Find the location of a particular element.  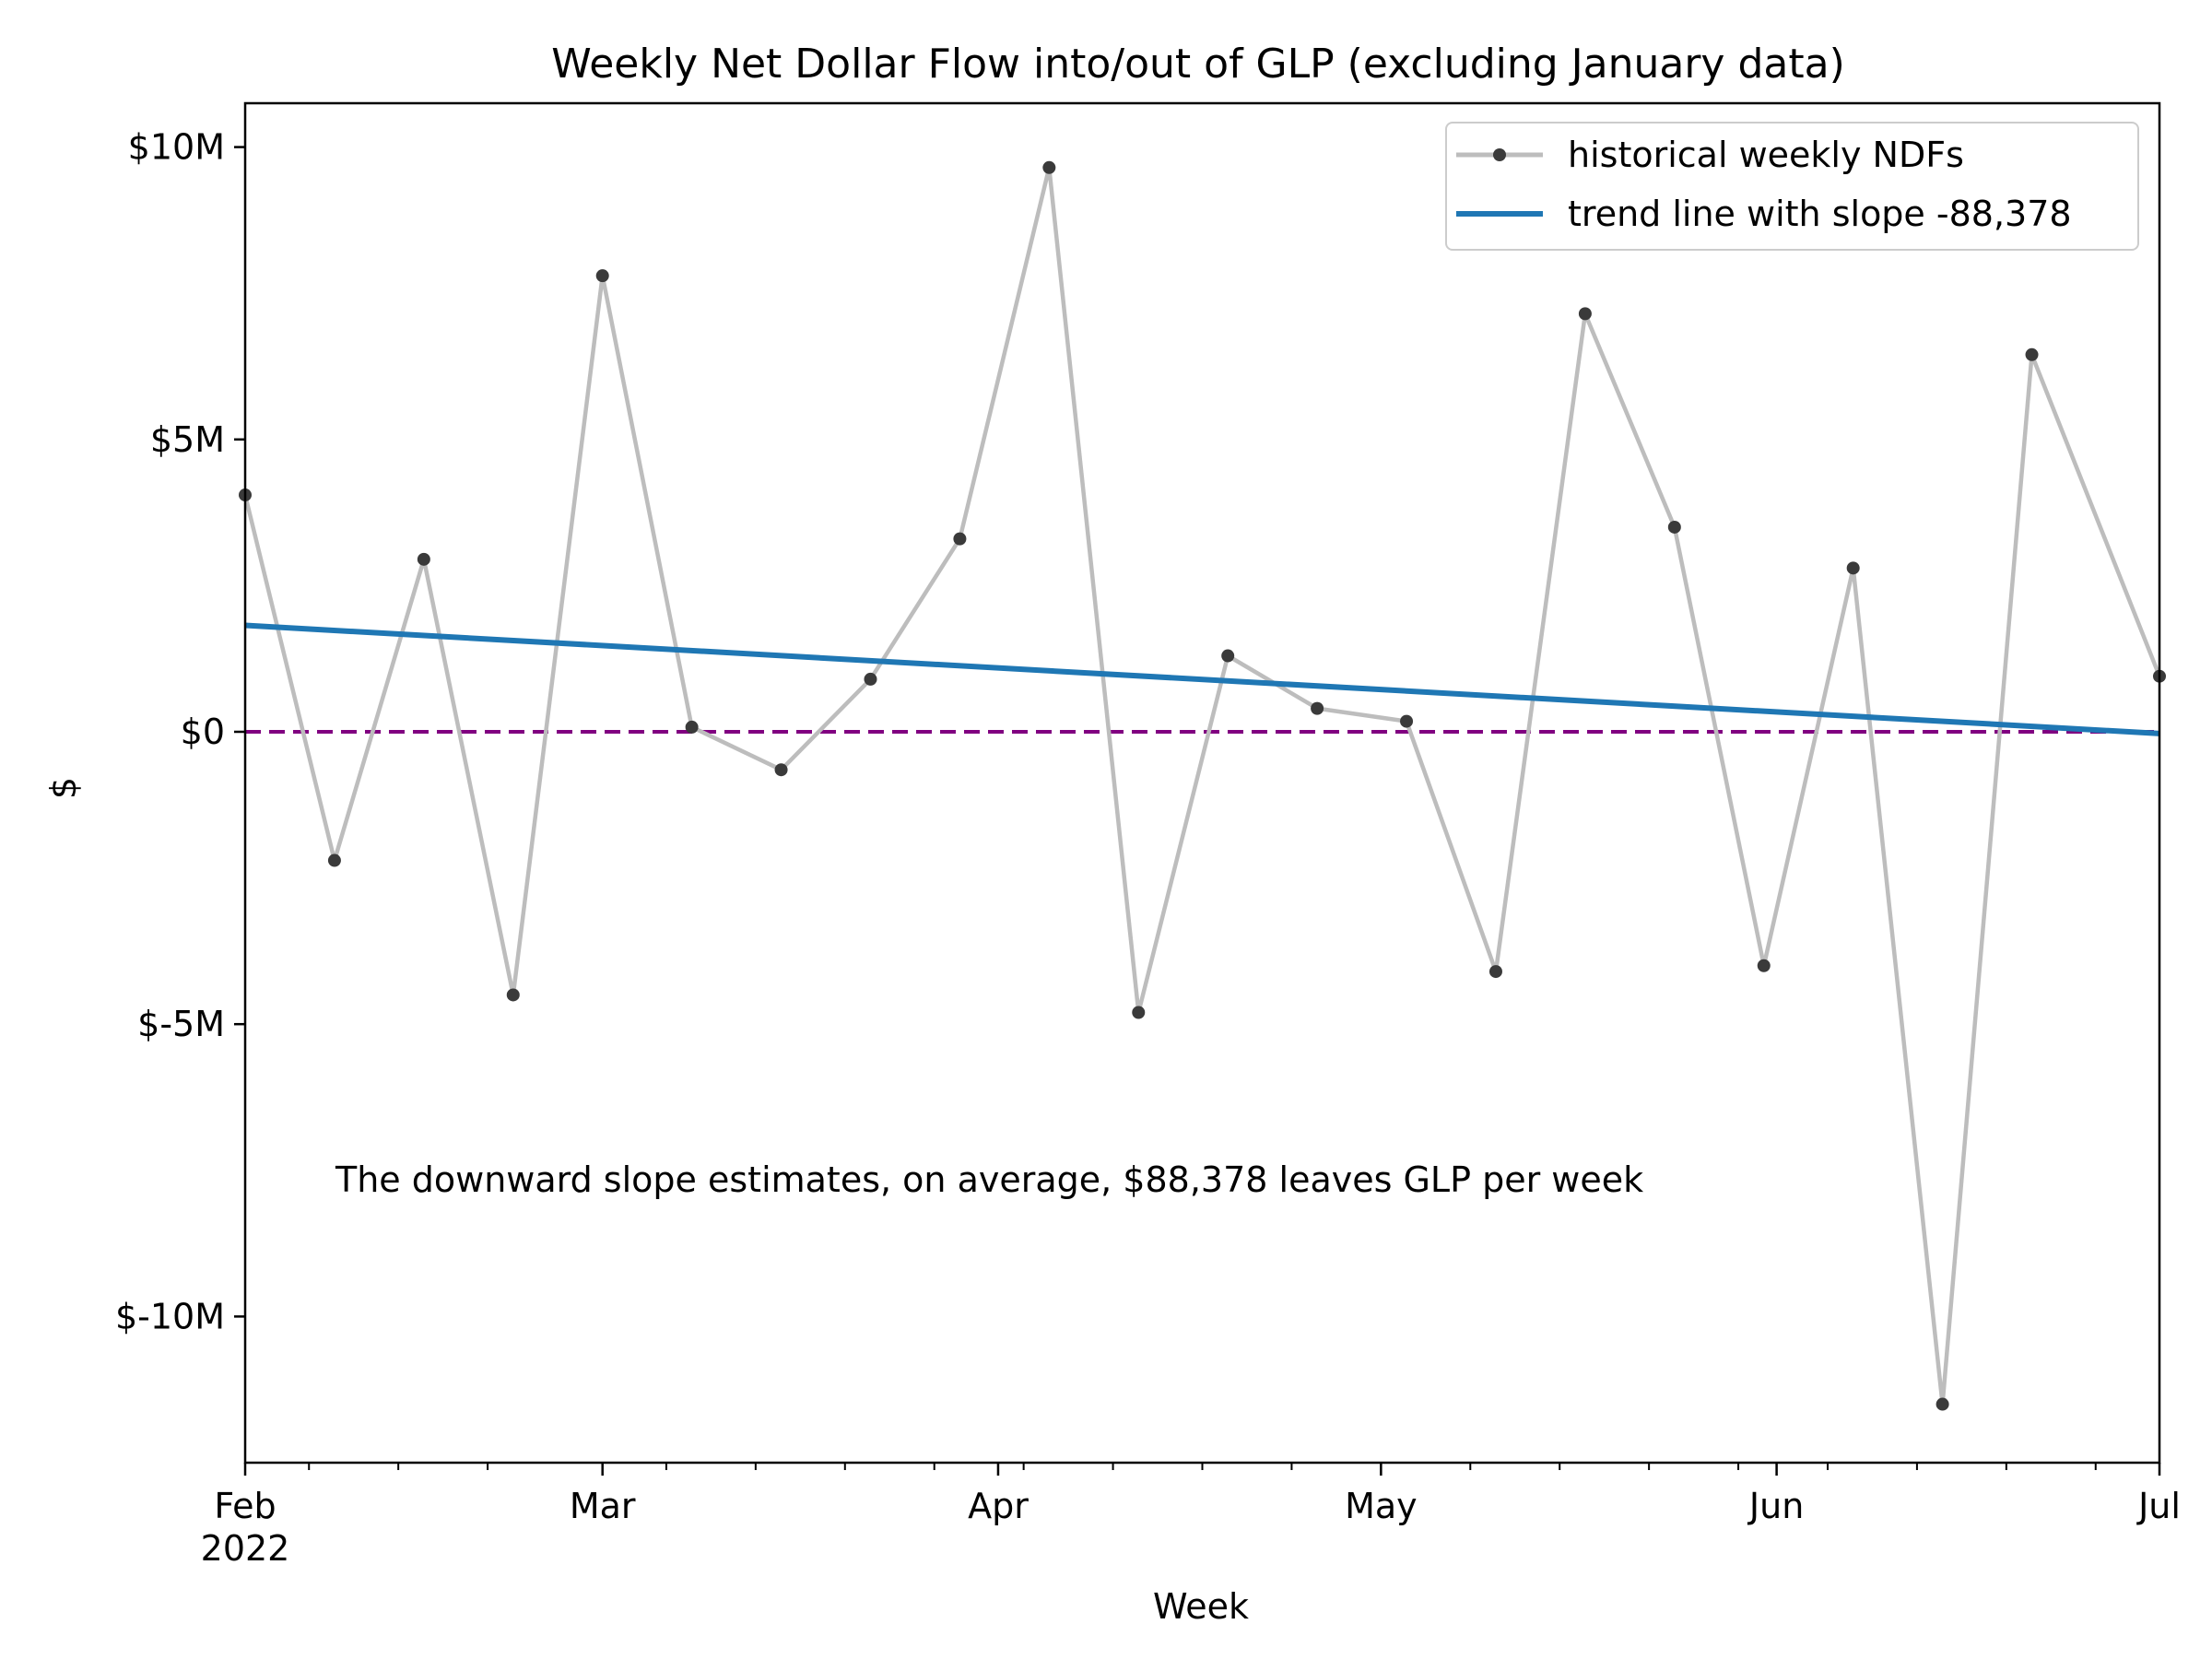

y-tick-label: $0 is located at coordinates (203, 732).